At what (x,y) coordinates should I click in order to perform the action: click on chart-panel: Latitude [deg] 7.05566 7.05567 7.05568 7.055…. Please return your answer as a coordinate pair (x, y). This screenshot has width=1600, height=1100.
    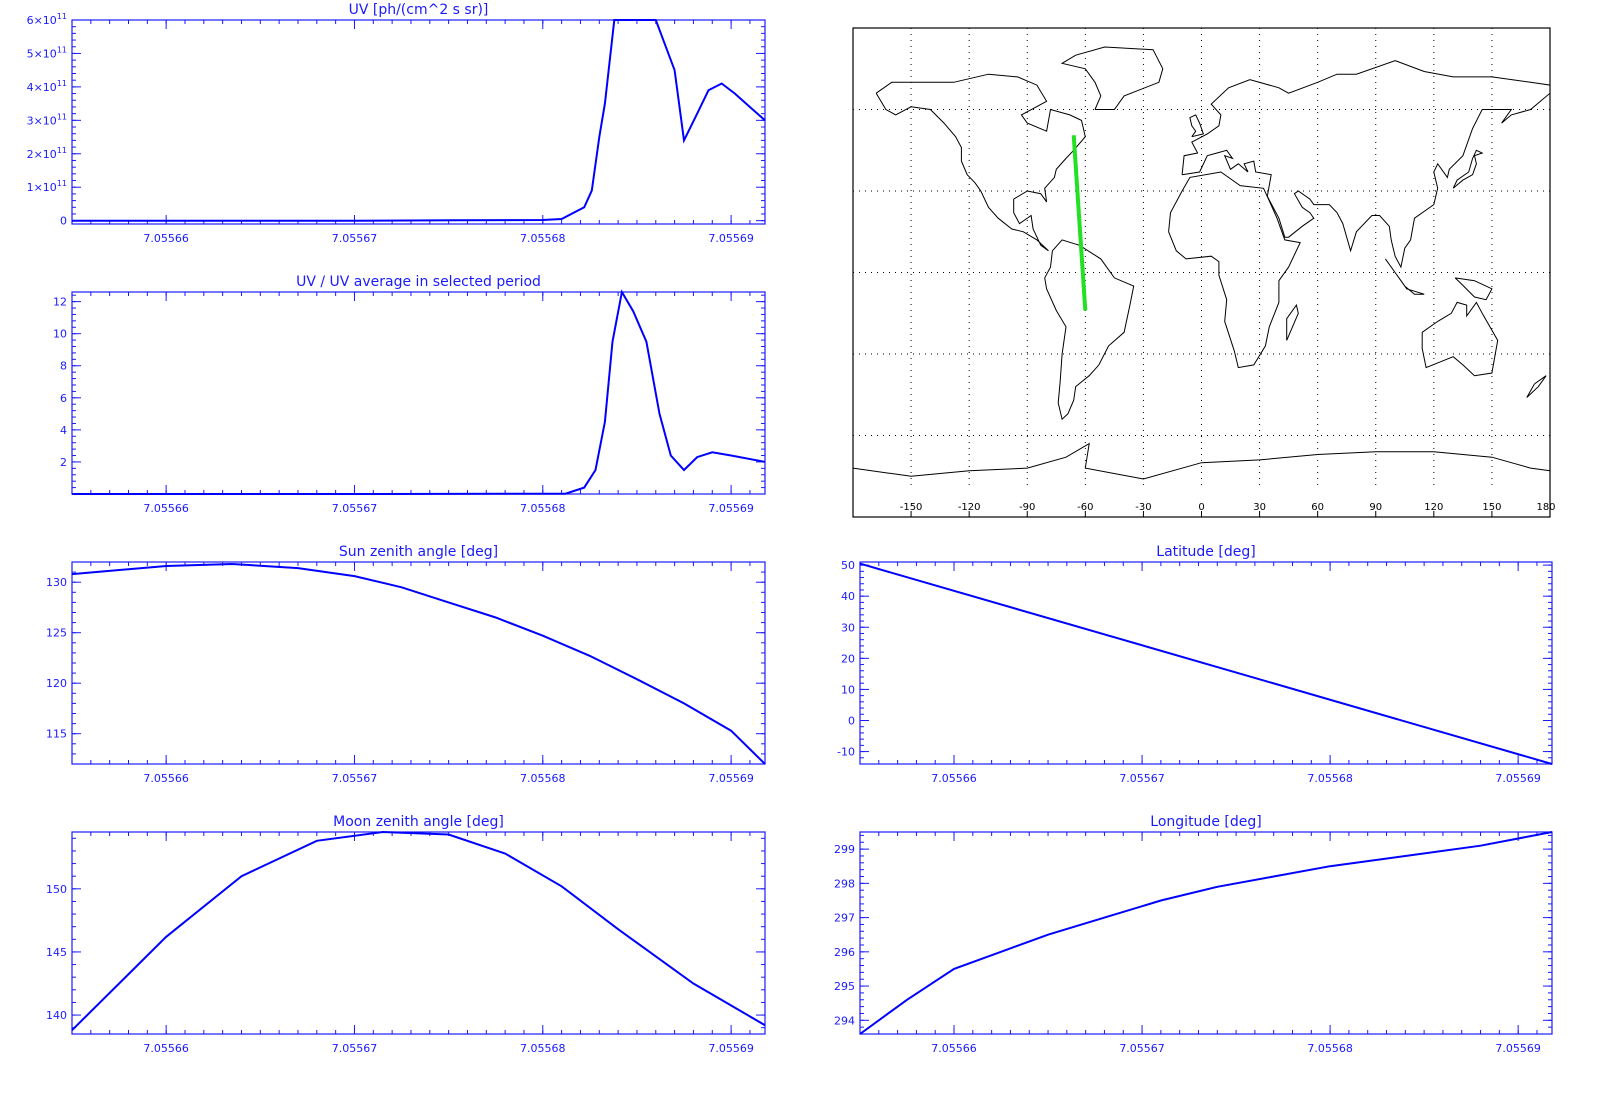
    Looking at the image, I should click on (1195, 664).